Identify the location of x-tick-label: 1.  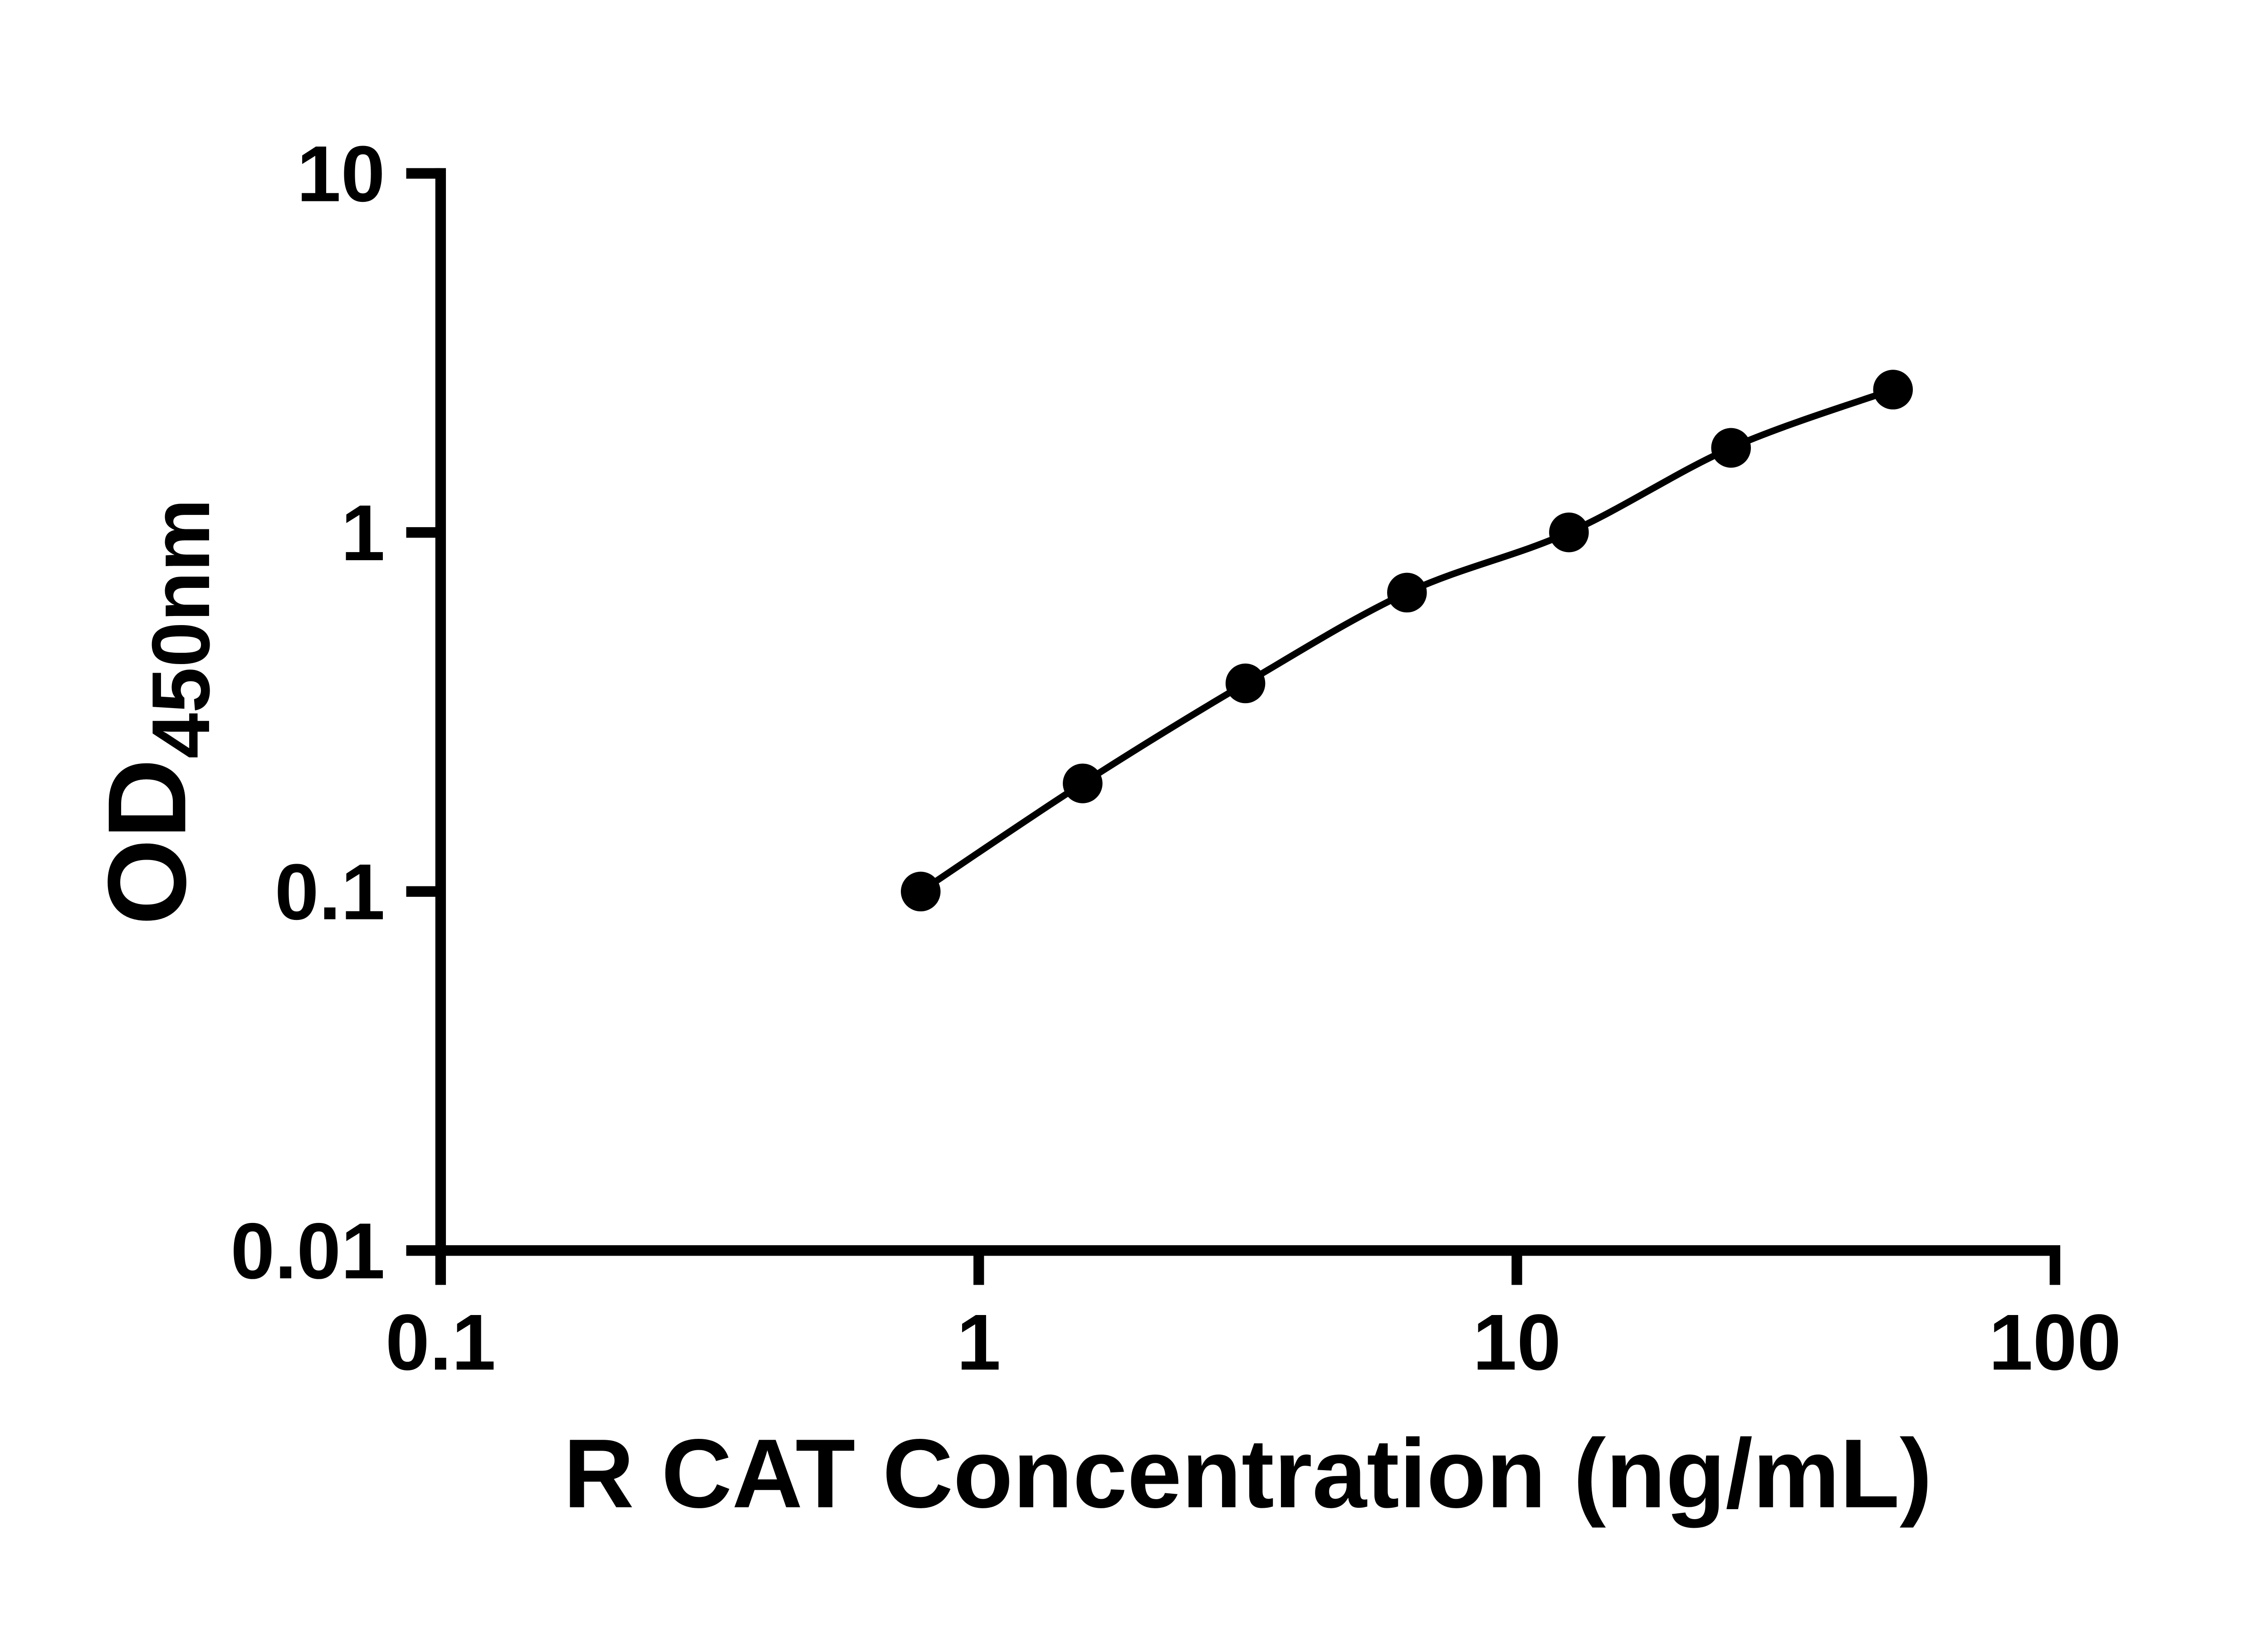
(979, 1342).